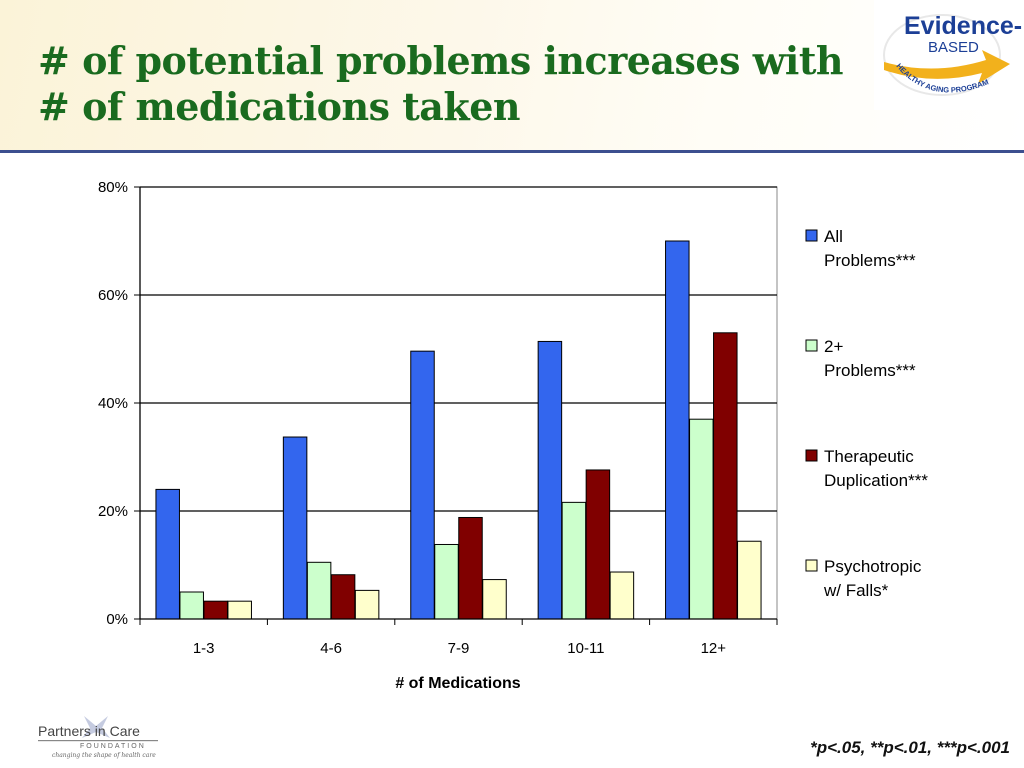 The image size is (1024, 768). I want to click on x-tick-label: 4-6, so click(331, 648).